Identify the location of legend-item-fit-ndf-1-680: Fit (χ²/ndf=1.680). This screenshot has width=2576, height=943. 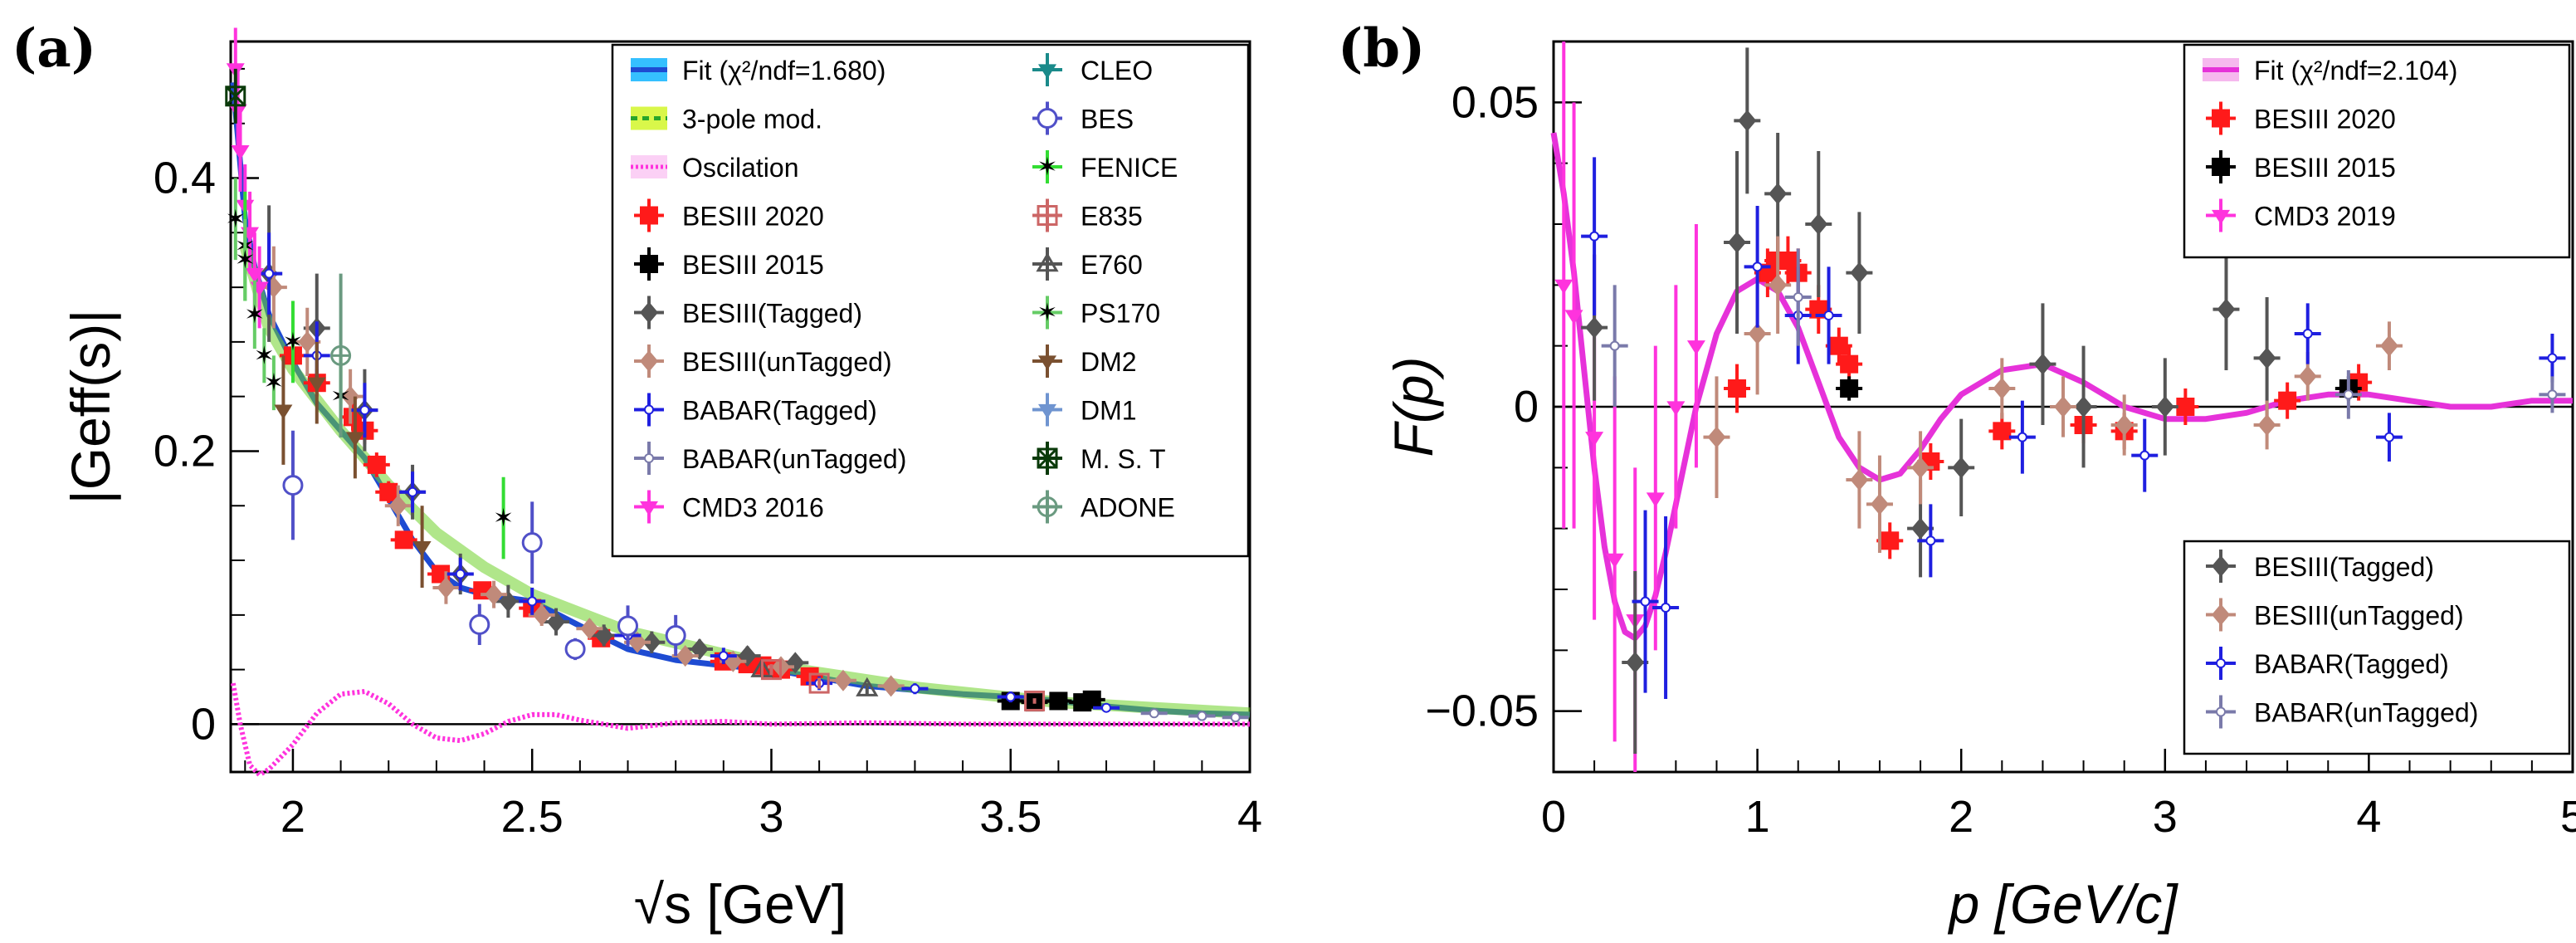
(759, 71).